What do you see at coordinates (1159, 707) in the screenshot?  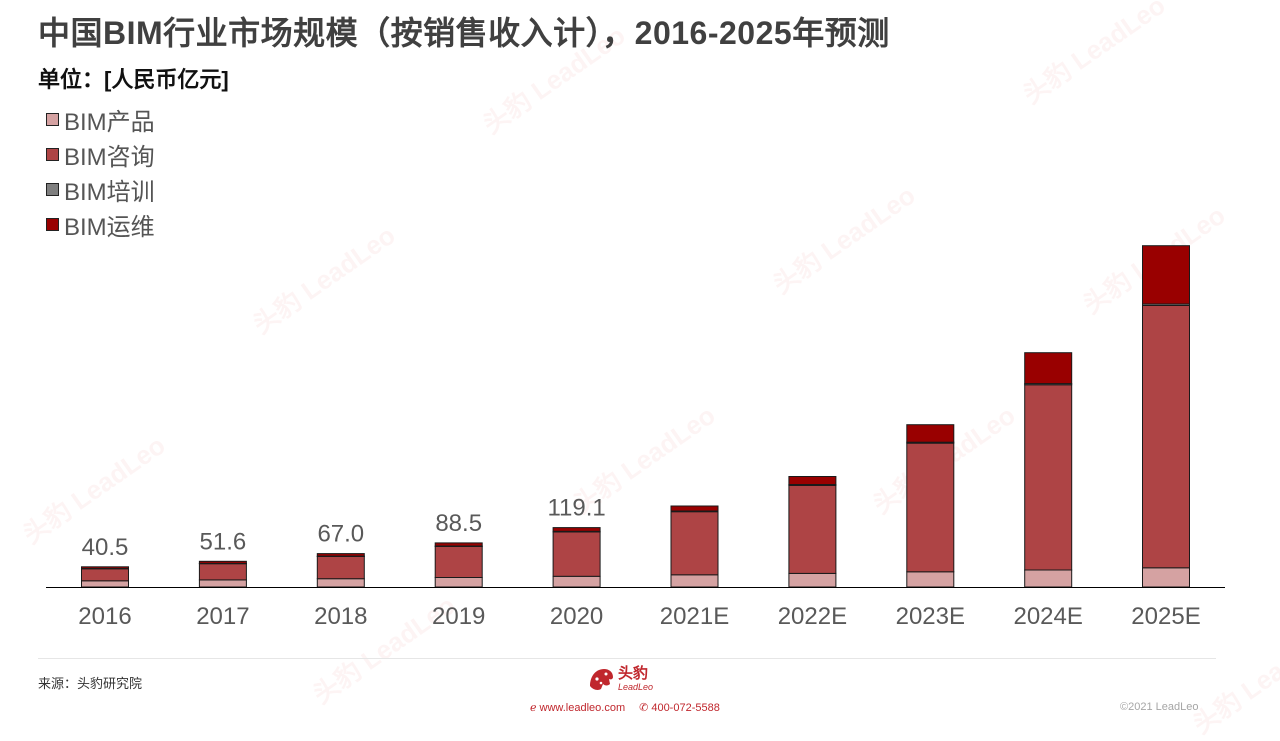 I see `copyright-note: ©2021 LeadLeo` at bounding box center [1159, 707].